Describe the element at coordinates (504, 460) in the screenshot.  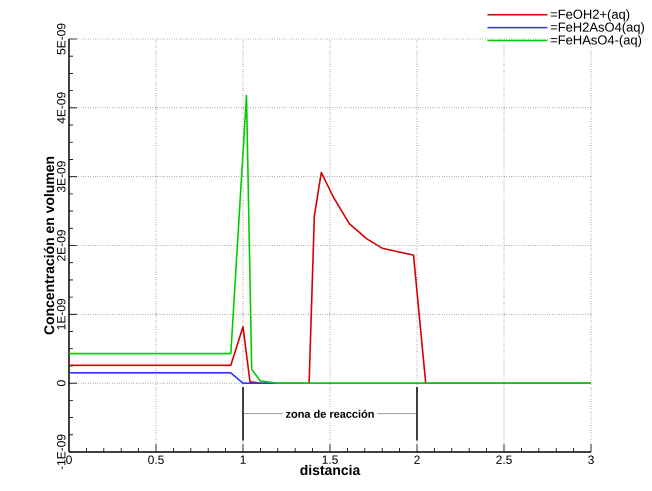
I see `x-tick-label: 2.5` at that location.